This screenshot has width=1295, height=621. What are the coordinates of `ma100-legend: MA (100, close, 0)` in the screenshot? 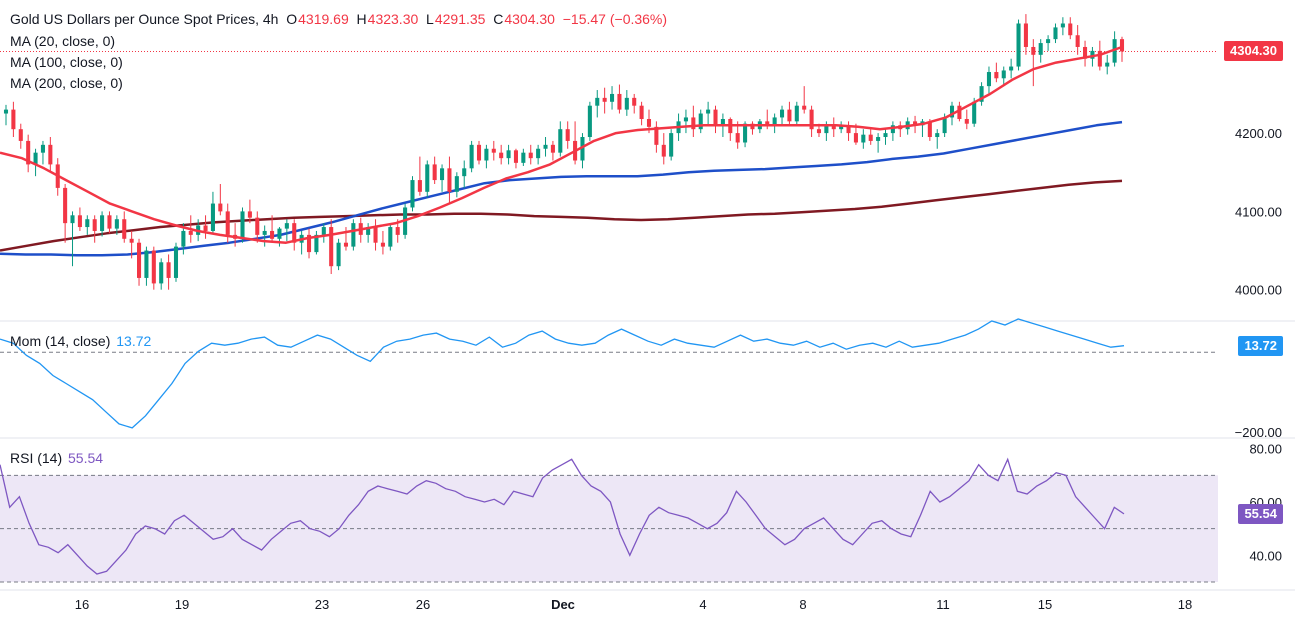 It's located at (66, 62).